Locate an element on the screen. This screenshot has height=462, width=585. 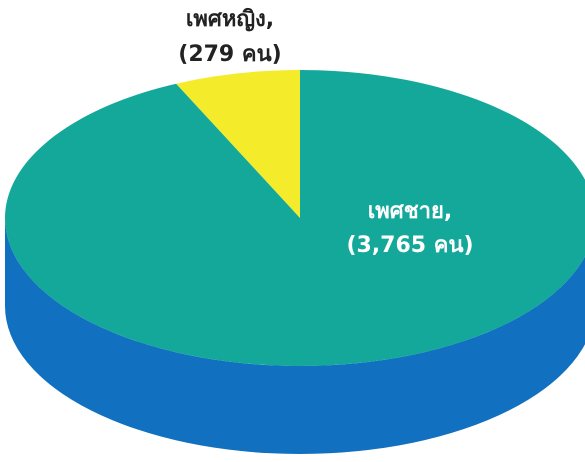
slice-label: เพศชาย, is located at coordinates (410, 211).